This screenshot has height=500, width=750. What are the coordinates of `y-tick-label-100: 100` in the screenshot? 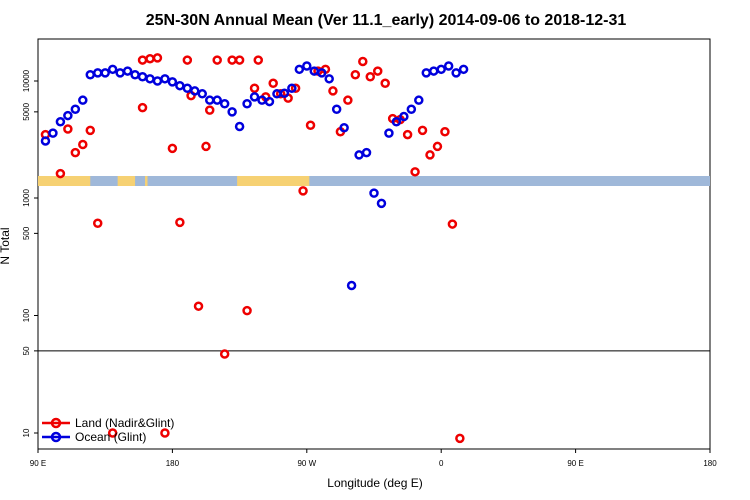 It's located at (26, 315).